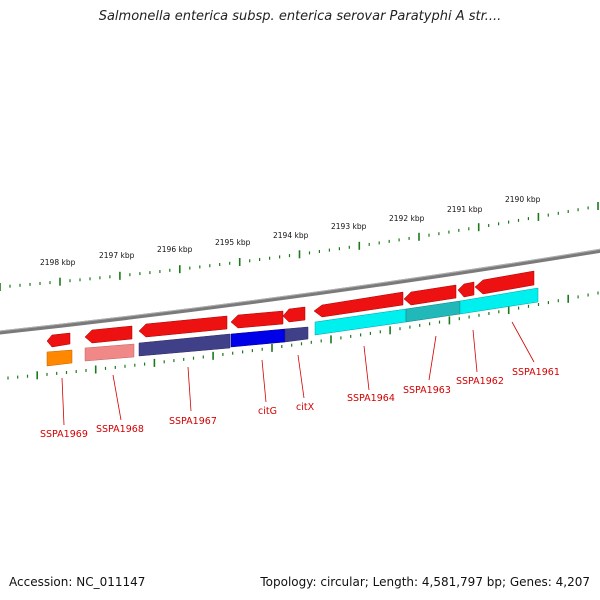 This screenshot has height=600, width=600. What do you see at coordinates (465, 209) in the screenshot?
I see `kbp-label: 2191 kbp` at bounding box center [465, 209].